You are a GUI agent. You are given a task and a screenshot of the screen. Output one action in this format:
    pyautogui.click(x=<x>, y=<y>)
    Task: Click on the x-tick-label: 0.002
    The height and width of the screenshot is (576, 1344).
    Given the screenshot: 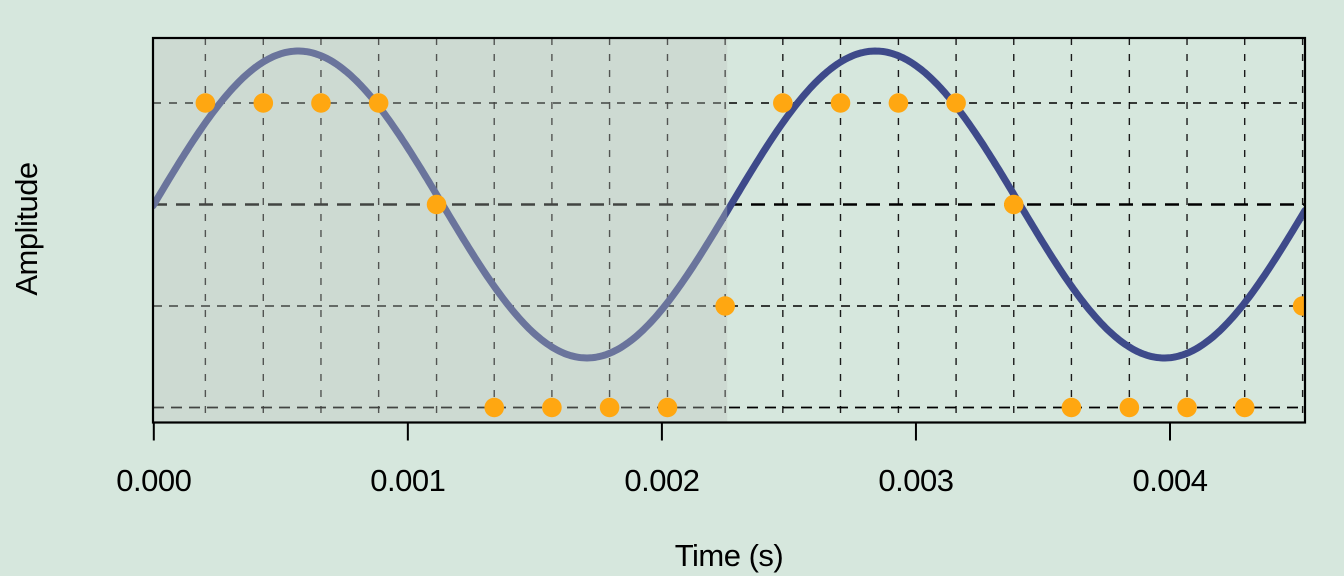 What is the action you would take?
    pyautogui.click(x=661, y=480)
    